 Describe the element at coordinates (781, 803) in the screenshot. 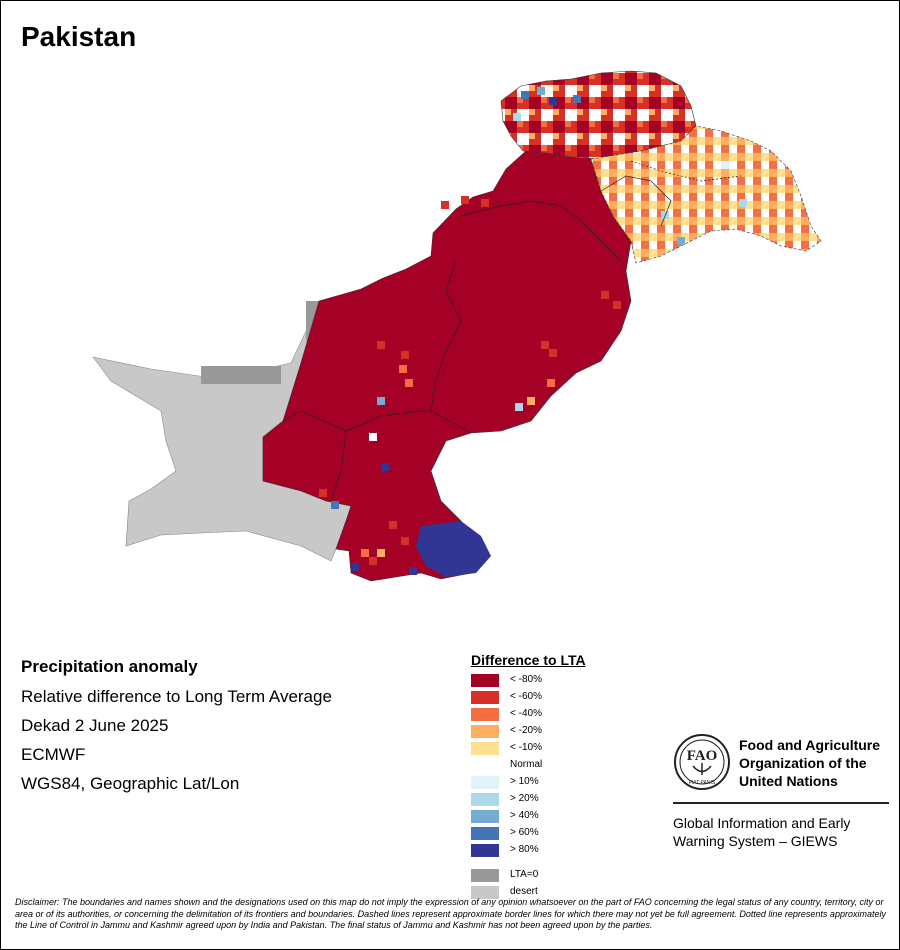

I see `divider` at that location.